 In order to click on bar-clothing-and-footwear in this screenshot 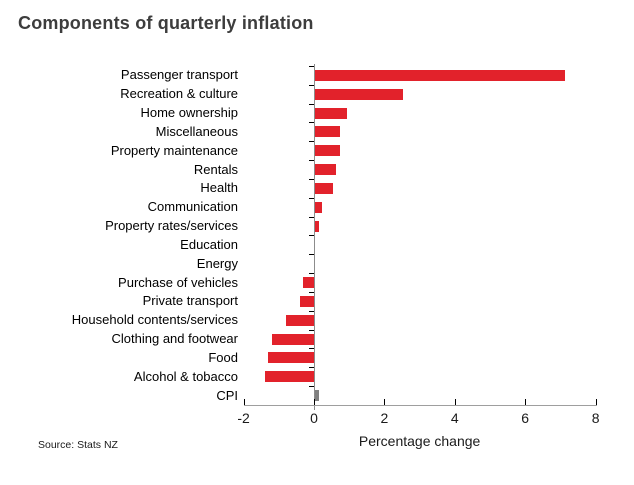, I will do `click(292, 339)`.